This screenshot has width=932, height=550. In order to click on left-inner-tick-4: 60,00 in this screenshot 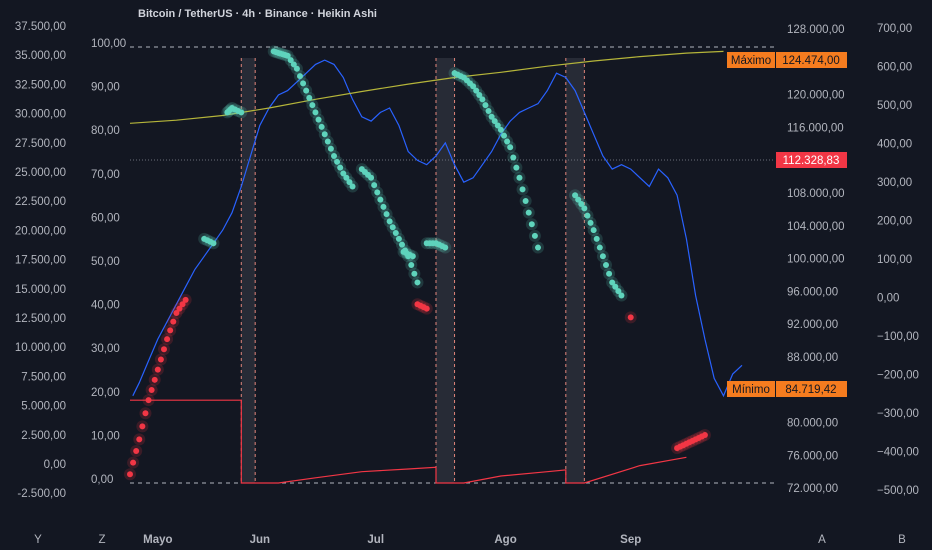, I will do `click(105, 218)`.